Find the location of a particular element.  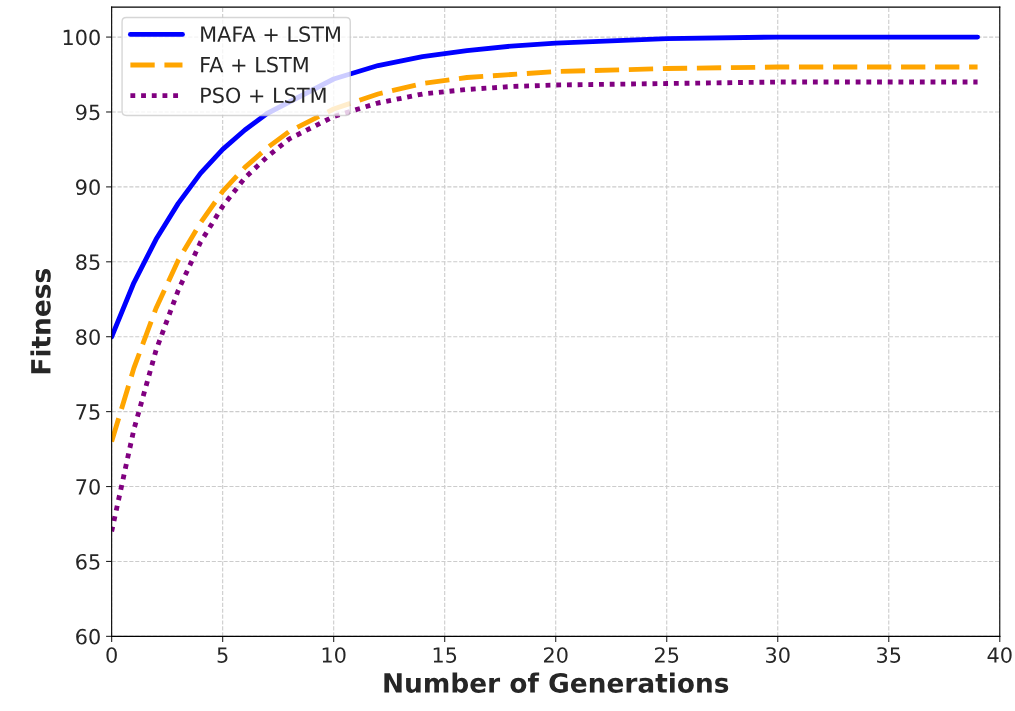

x-tick-label: 30 is located at coordinates (778, 655).